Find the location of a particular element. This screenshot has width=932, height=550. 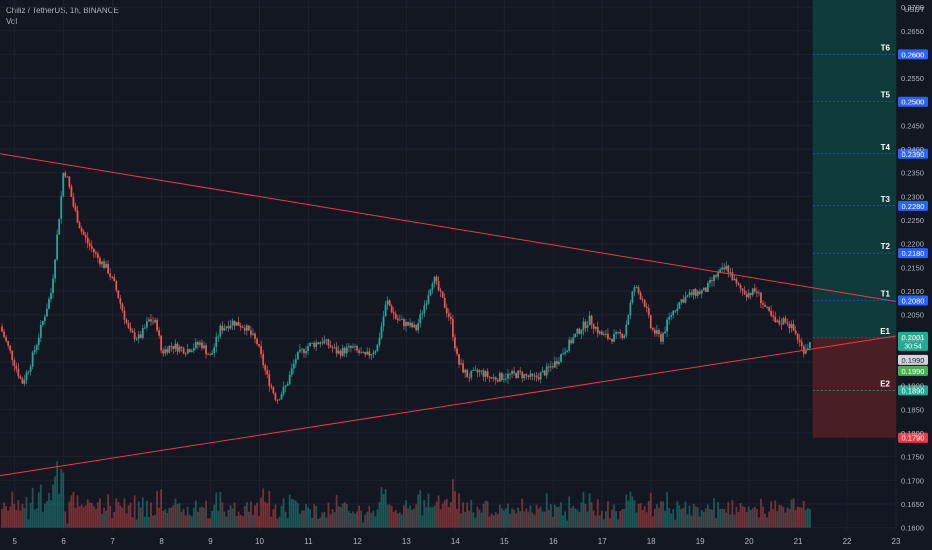

y-tick-label: 0.1600 is located at coordinates (912, 528).